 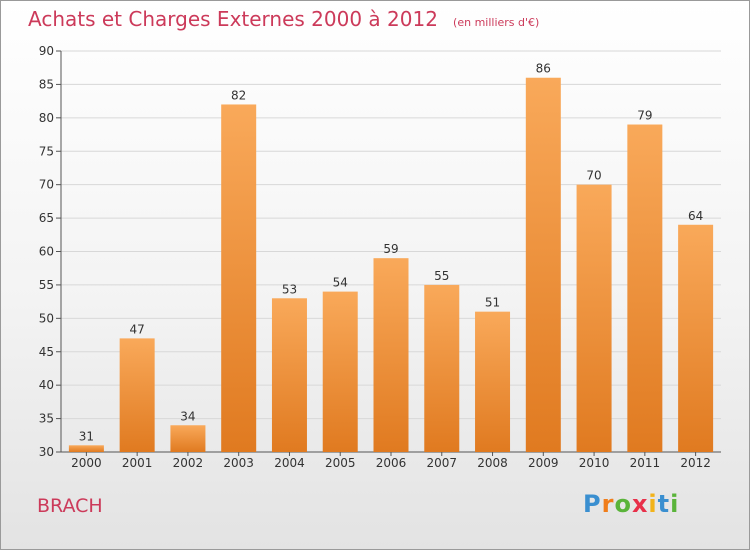 I want to click on y-tick-label: 50, so click(x=46, y=318).